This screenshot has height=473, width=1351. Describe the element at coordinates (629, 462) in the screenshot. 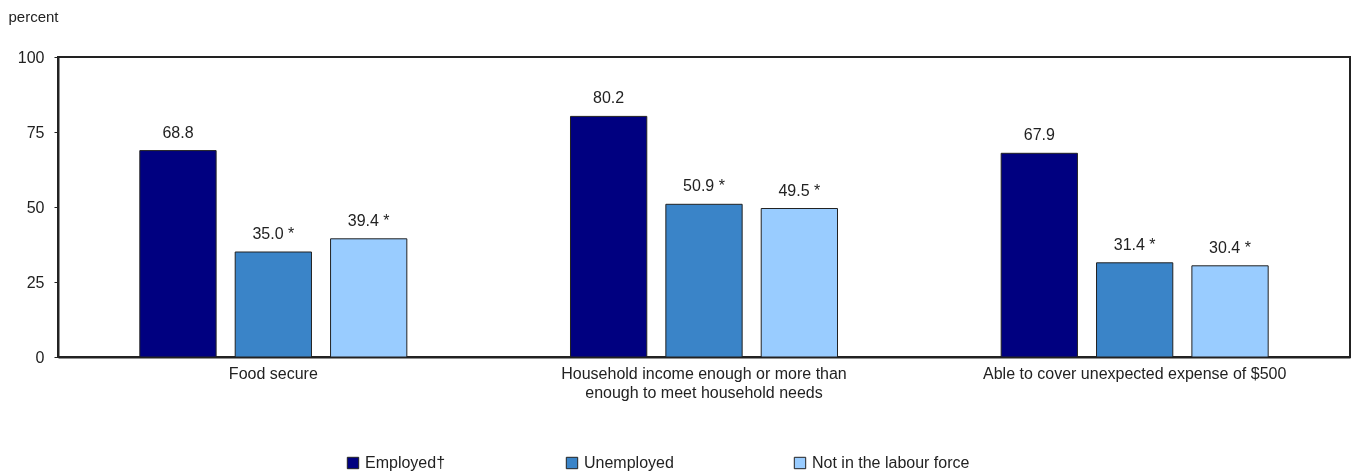

I see `legend-label: Unemployed` at that location.